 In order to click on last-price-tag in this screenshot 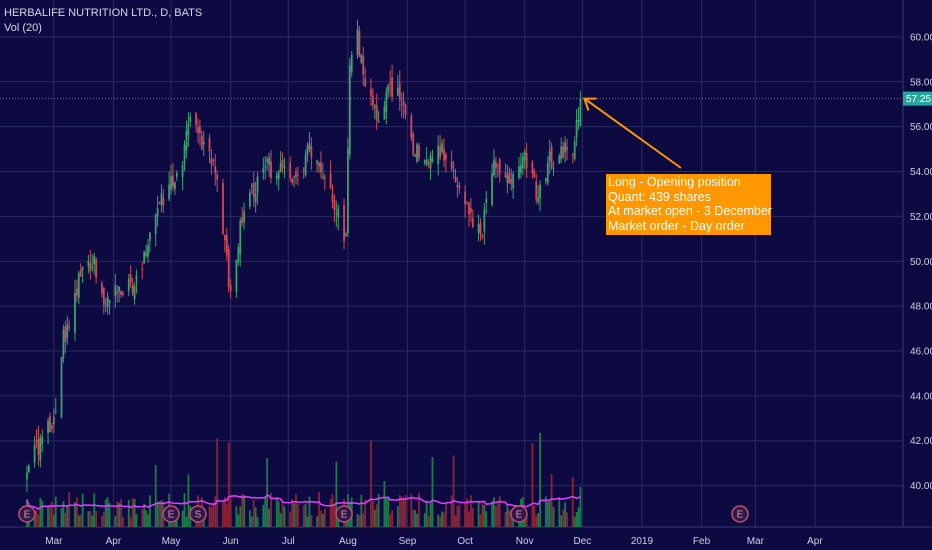, I will do `click(917, 98)`.